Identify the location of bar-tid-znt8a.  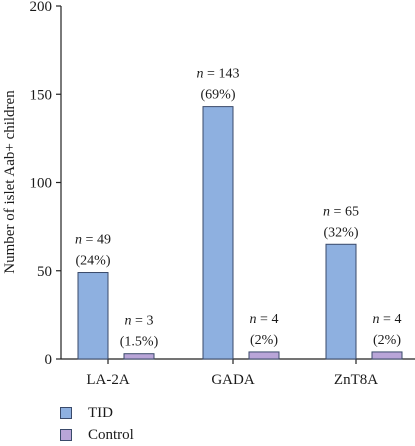
(341, 301).